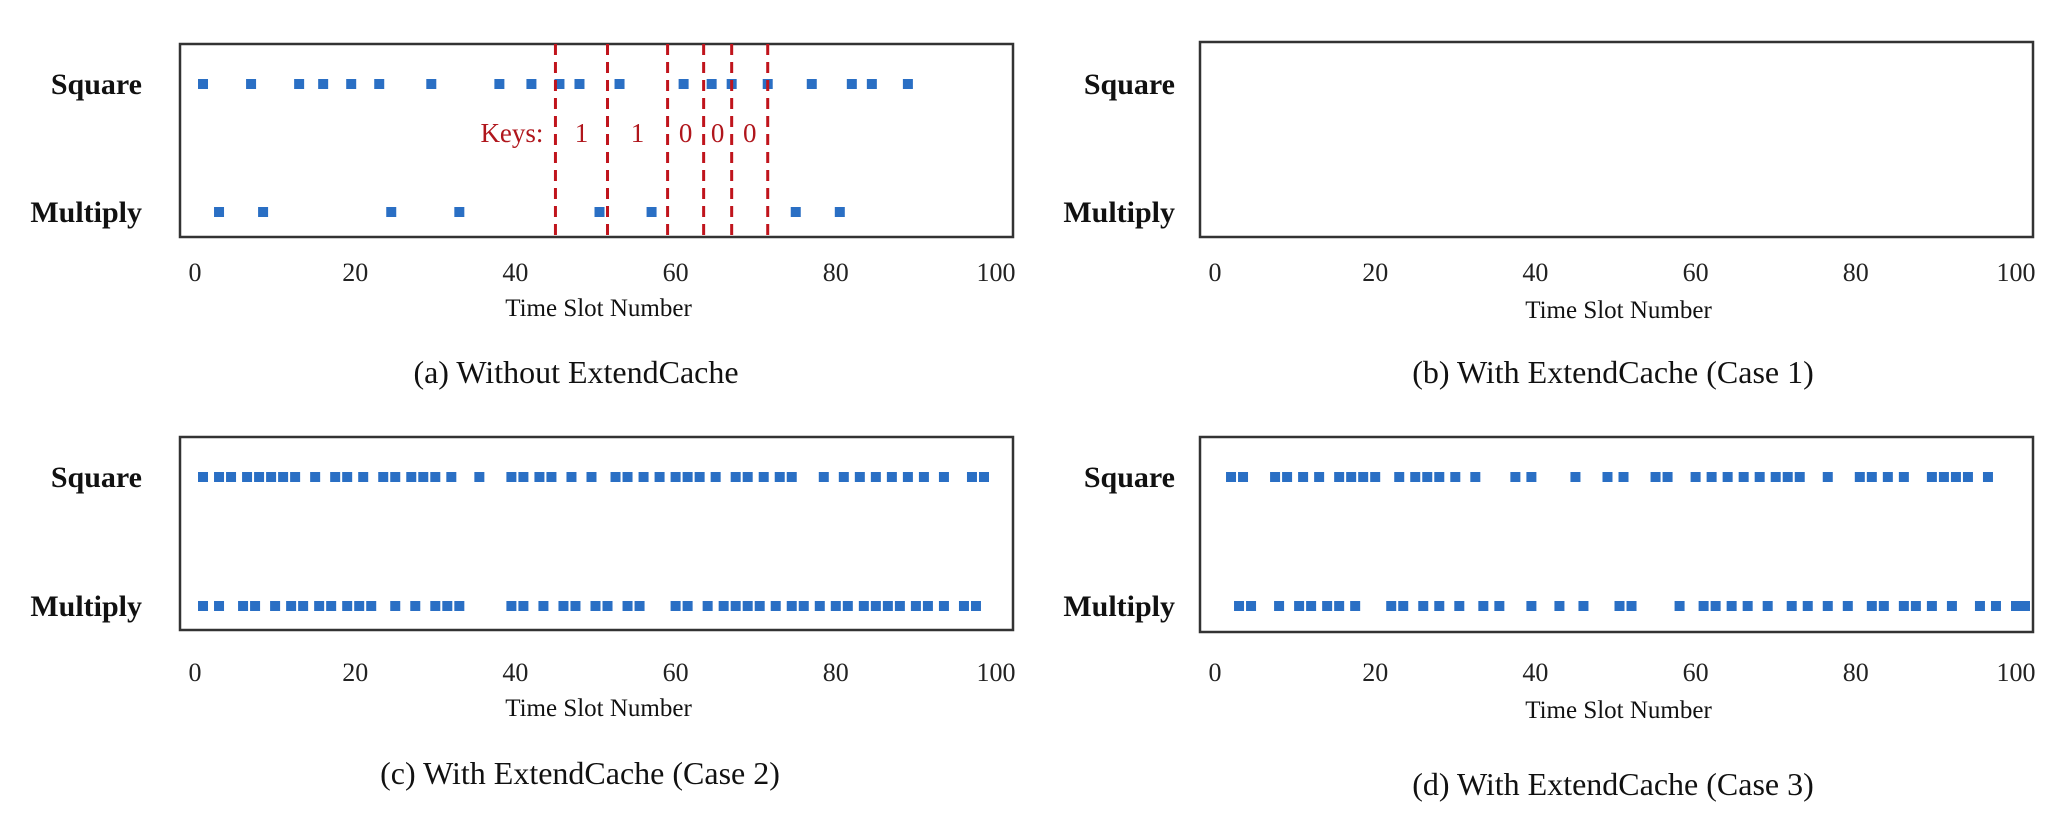  I want to click on panel-caption: (c) With ExtendCache (Case 2), so click(580, 773).